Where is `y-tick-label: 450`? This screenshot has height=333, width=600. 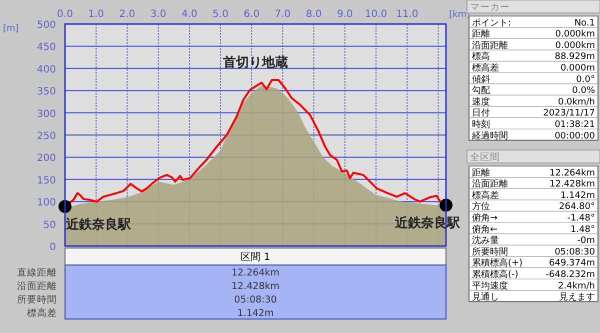 y-tick-label: 450 is located at coordinates (46, 48).